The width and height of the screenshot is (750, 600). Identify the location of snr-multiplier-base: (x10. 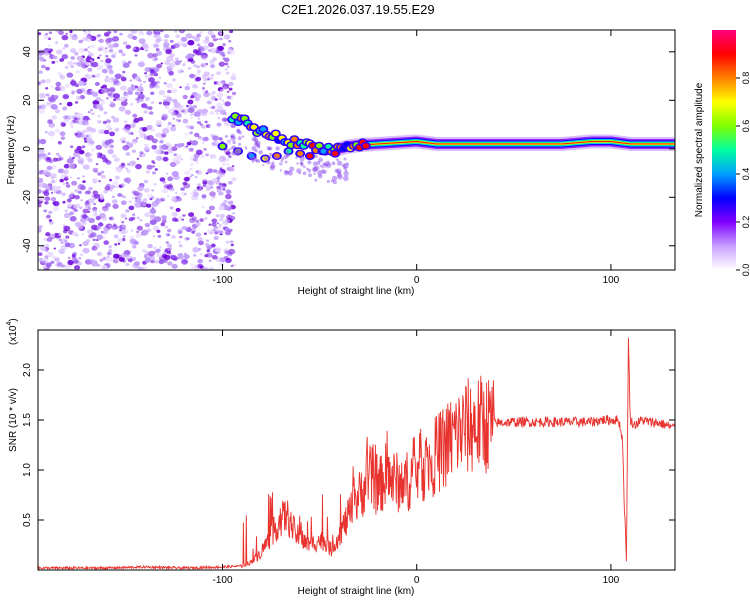
(13, 335).